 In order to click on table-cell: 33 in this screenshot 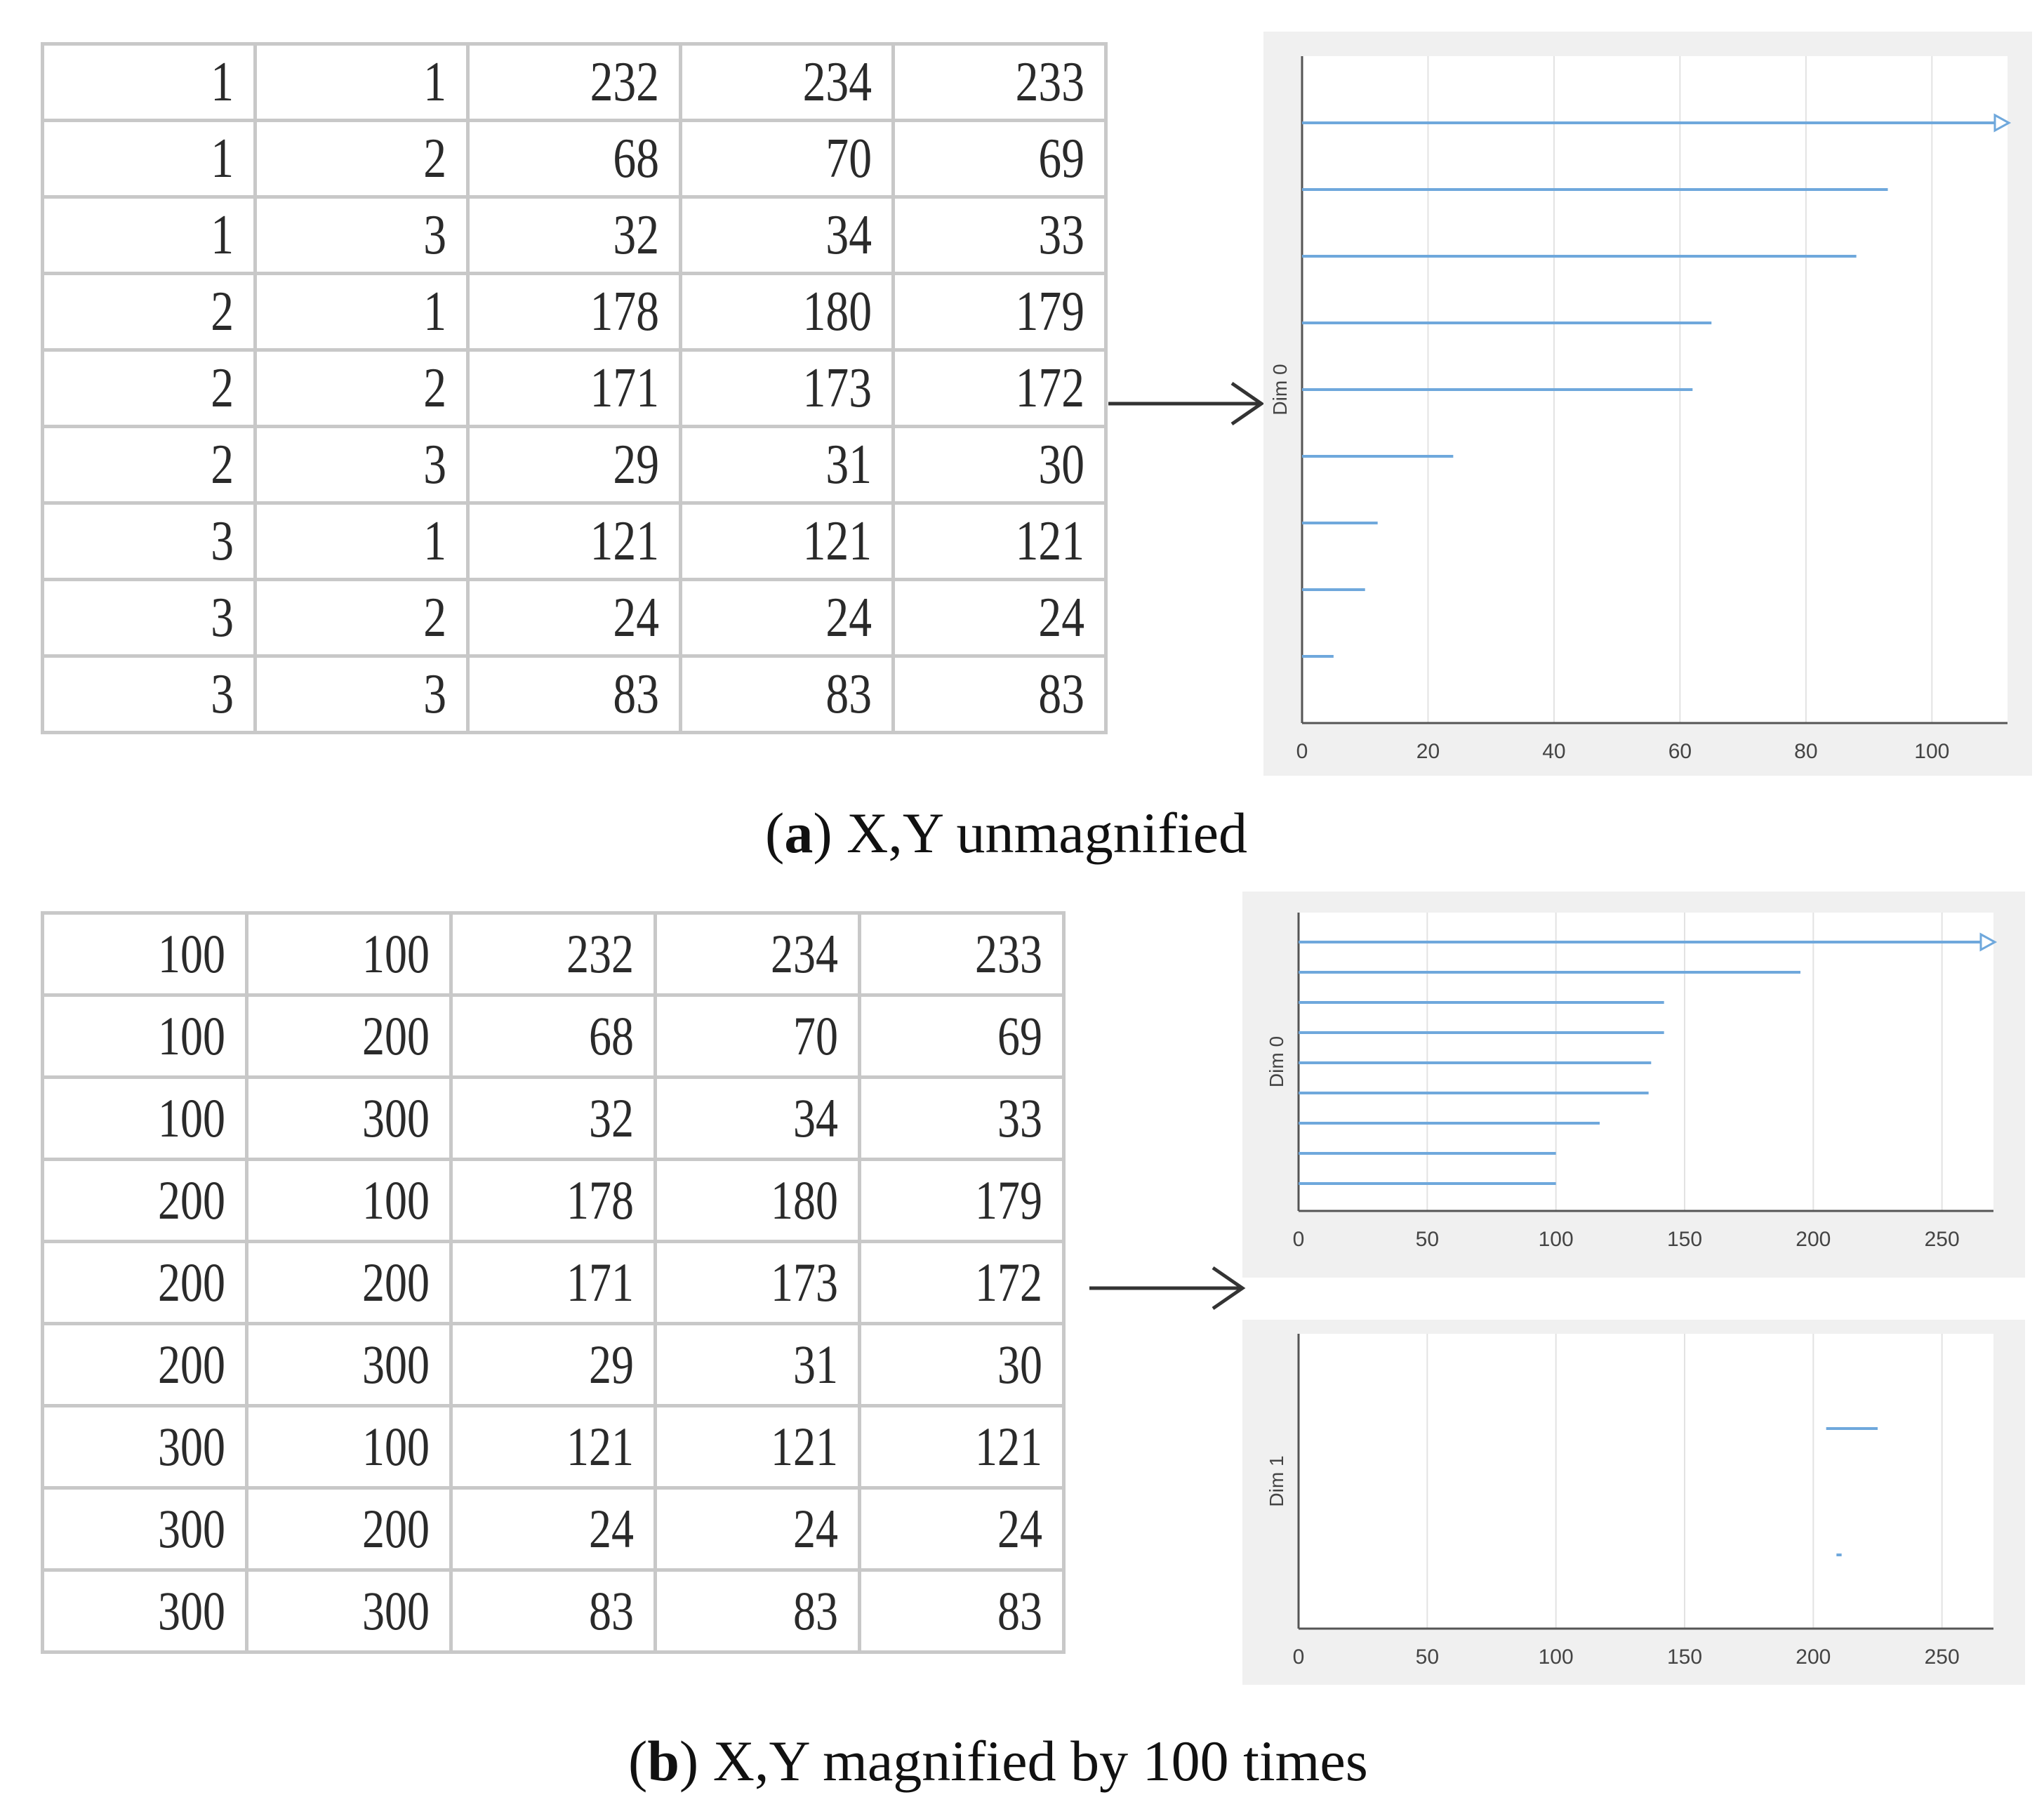, I will do `click(962, 1118)`.